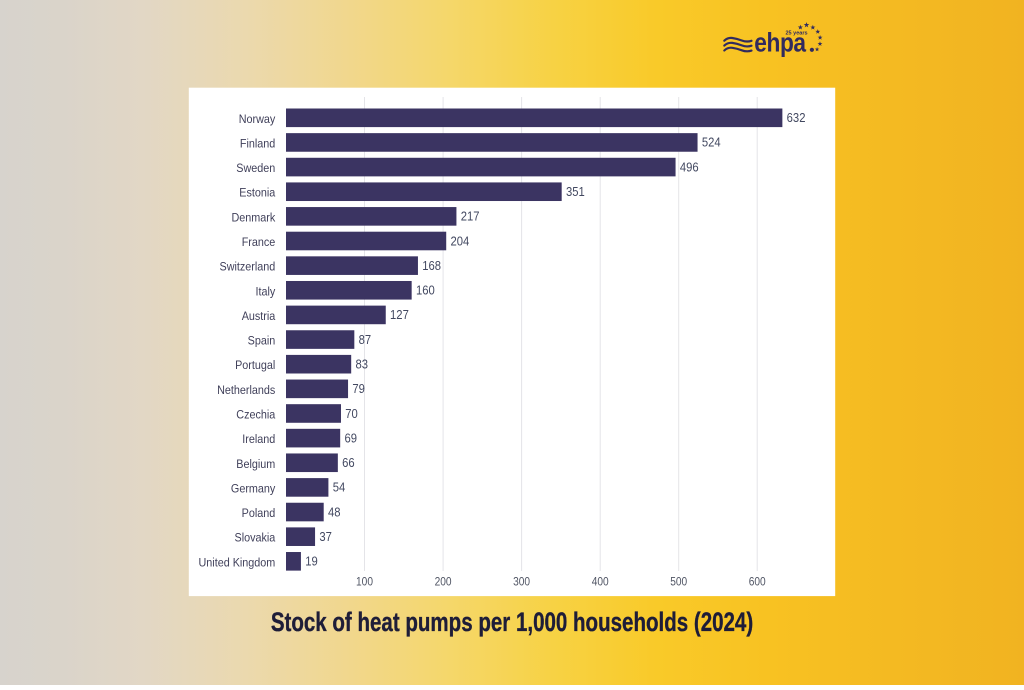  I want to click on svg-text: 168, so click(431, 265).